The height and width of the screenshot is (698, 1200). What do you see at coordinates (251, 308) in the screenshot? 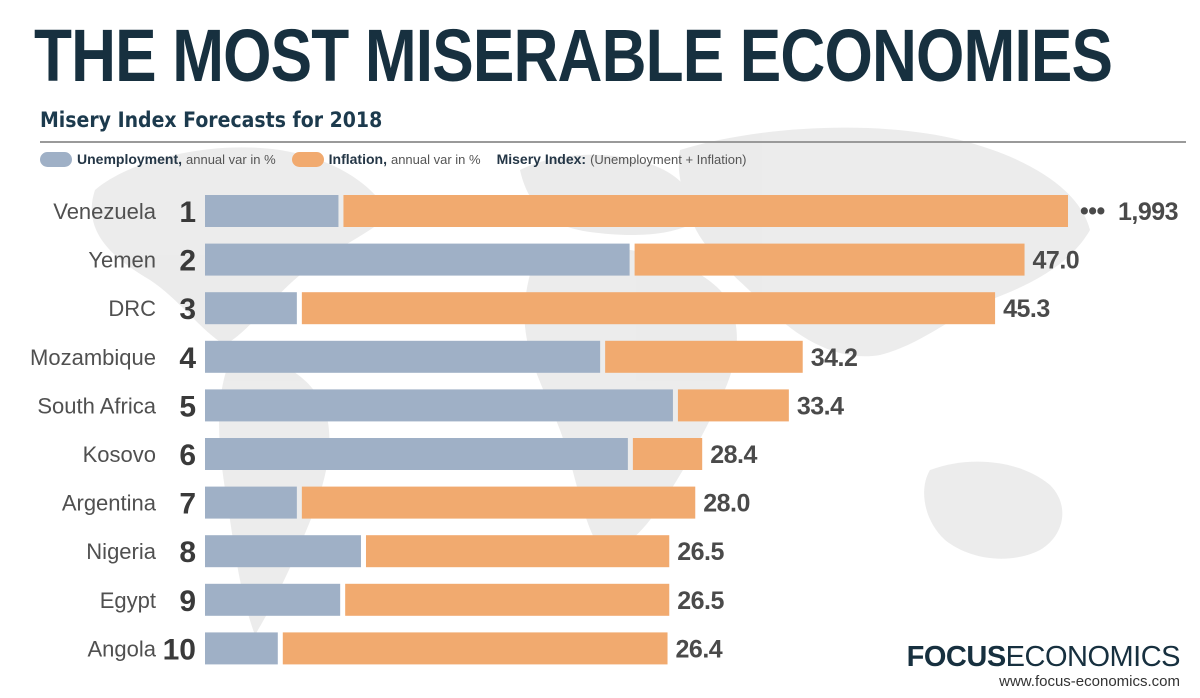
I see `bar-unemployment-drc` at bounding box center [251, 308].